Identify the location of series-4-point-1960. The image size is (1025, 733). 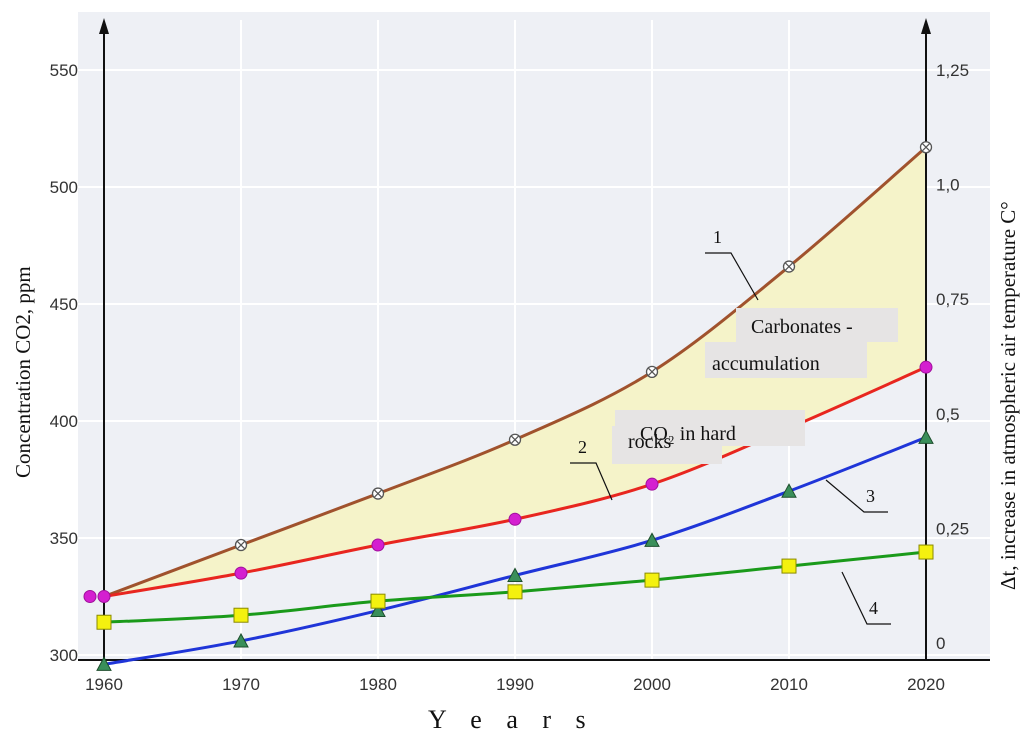
(104, 622).